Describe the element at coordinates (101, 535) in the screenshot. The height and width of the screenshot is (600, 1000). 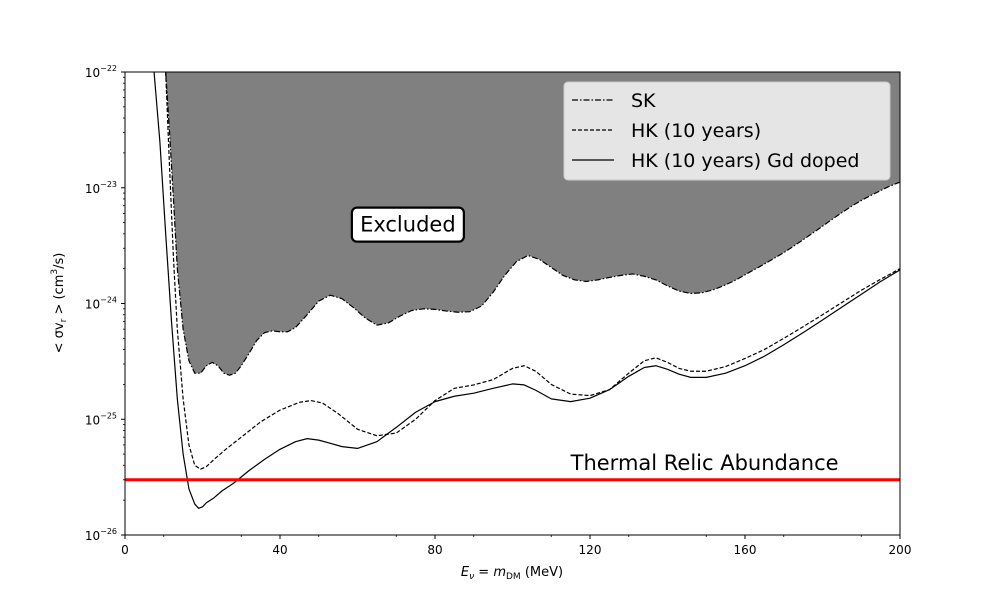
I see `y-tick-label: 10−26` at that location.